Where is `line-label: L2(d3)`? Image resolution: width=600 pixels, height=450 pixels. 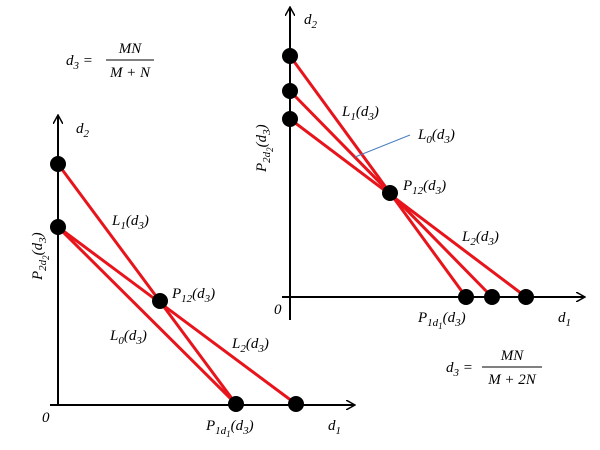
line-label: L2(d3) is located at coordinates (250, 345).